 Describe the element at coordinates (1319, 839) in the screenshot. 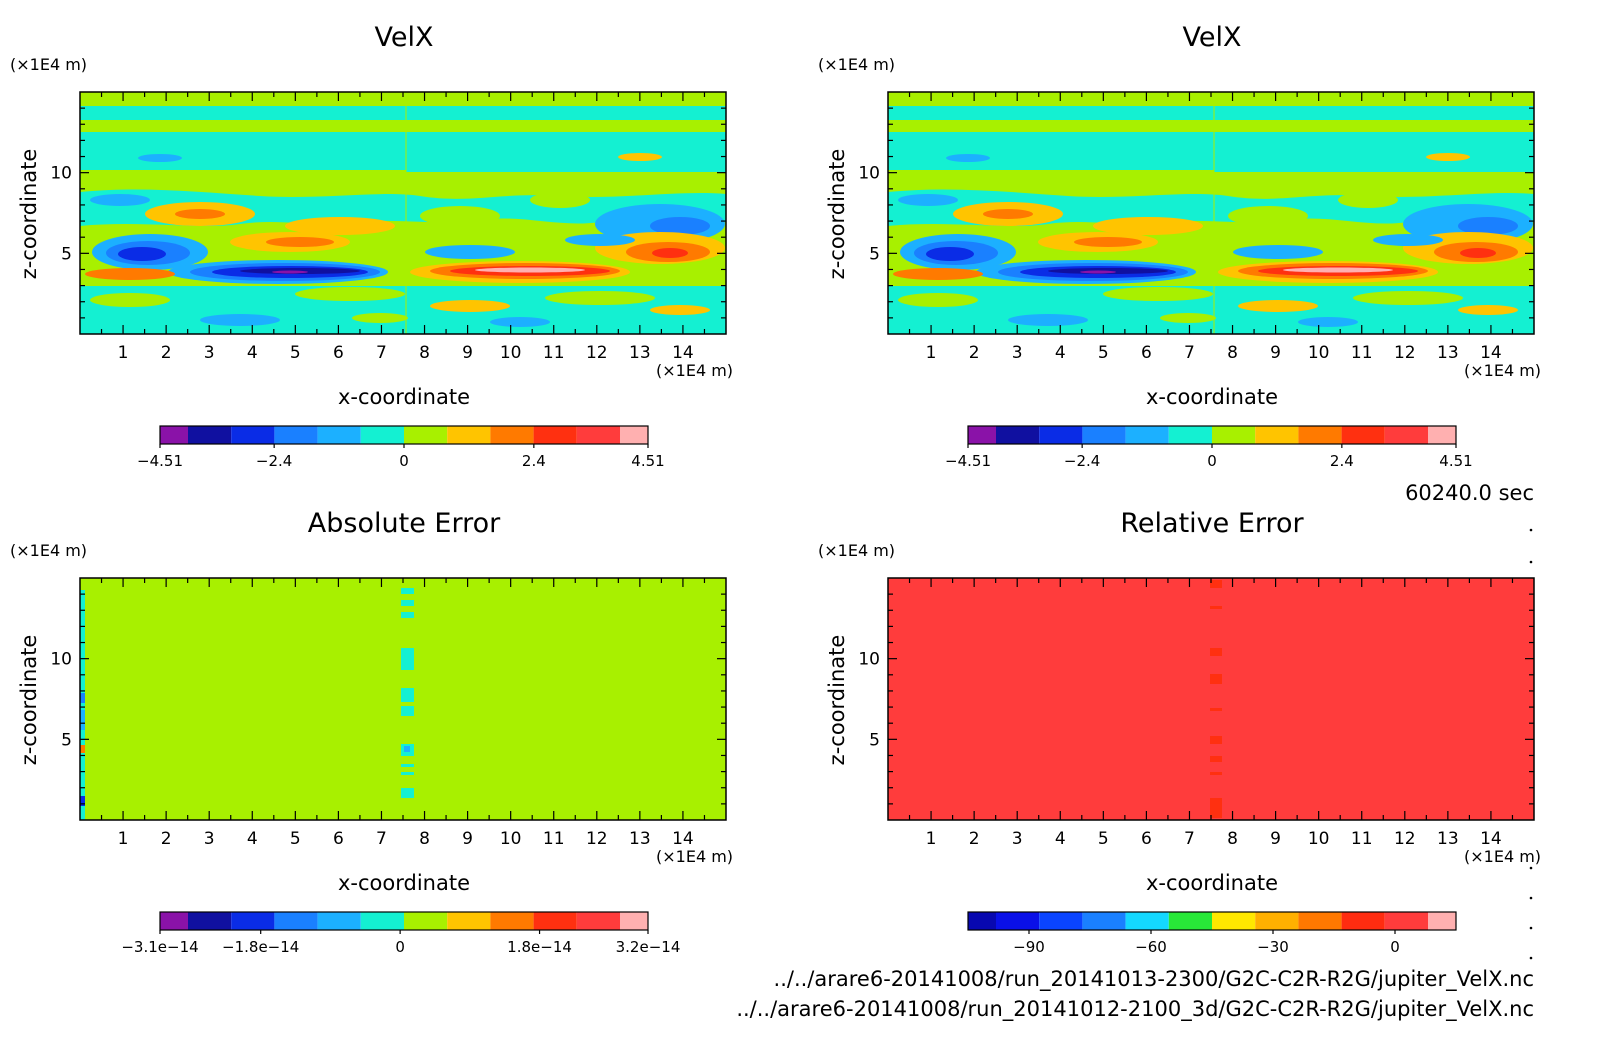

I see `x-tick-label: 10` at that location.